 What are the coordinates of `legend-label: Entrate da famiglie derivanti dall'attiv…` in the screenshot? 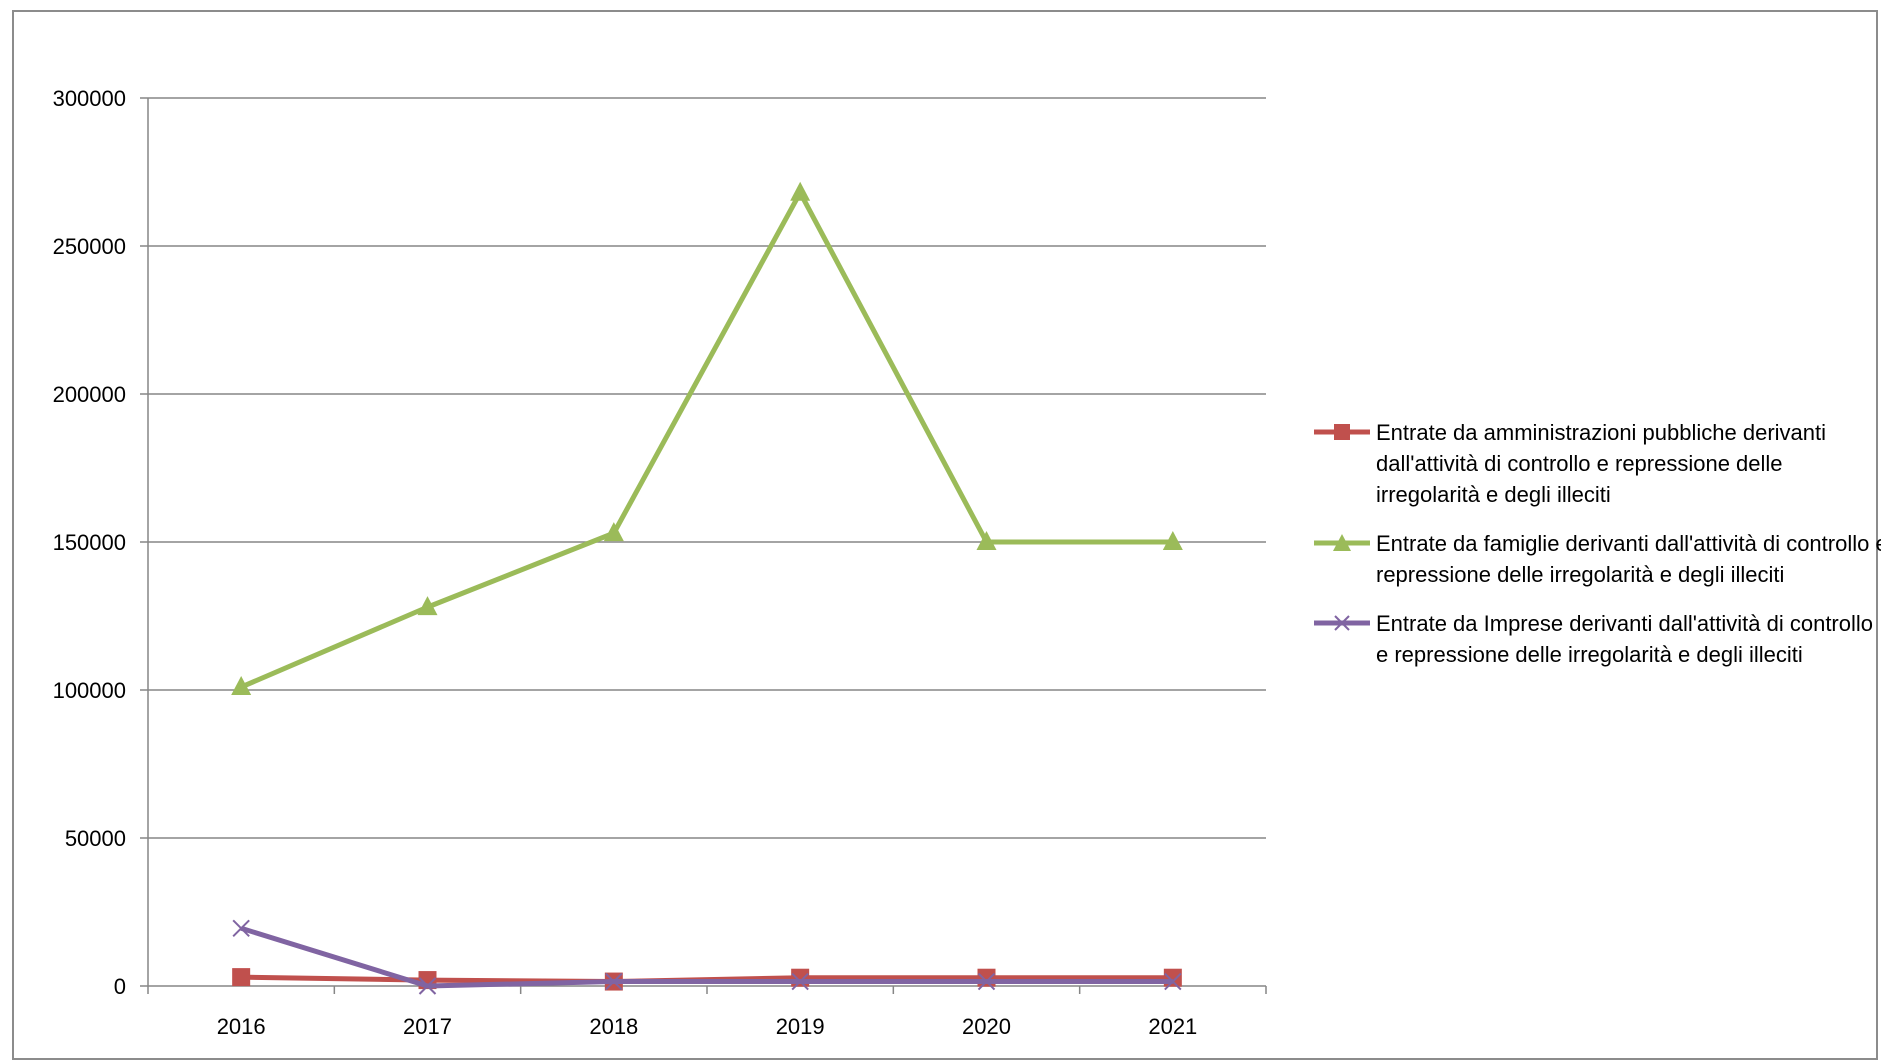 It's located at (1628, 559).